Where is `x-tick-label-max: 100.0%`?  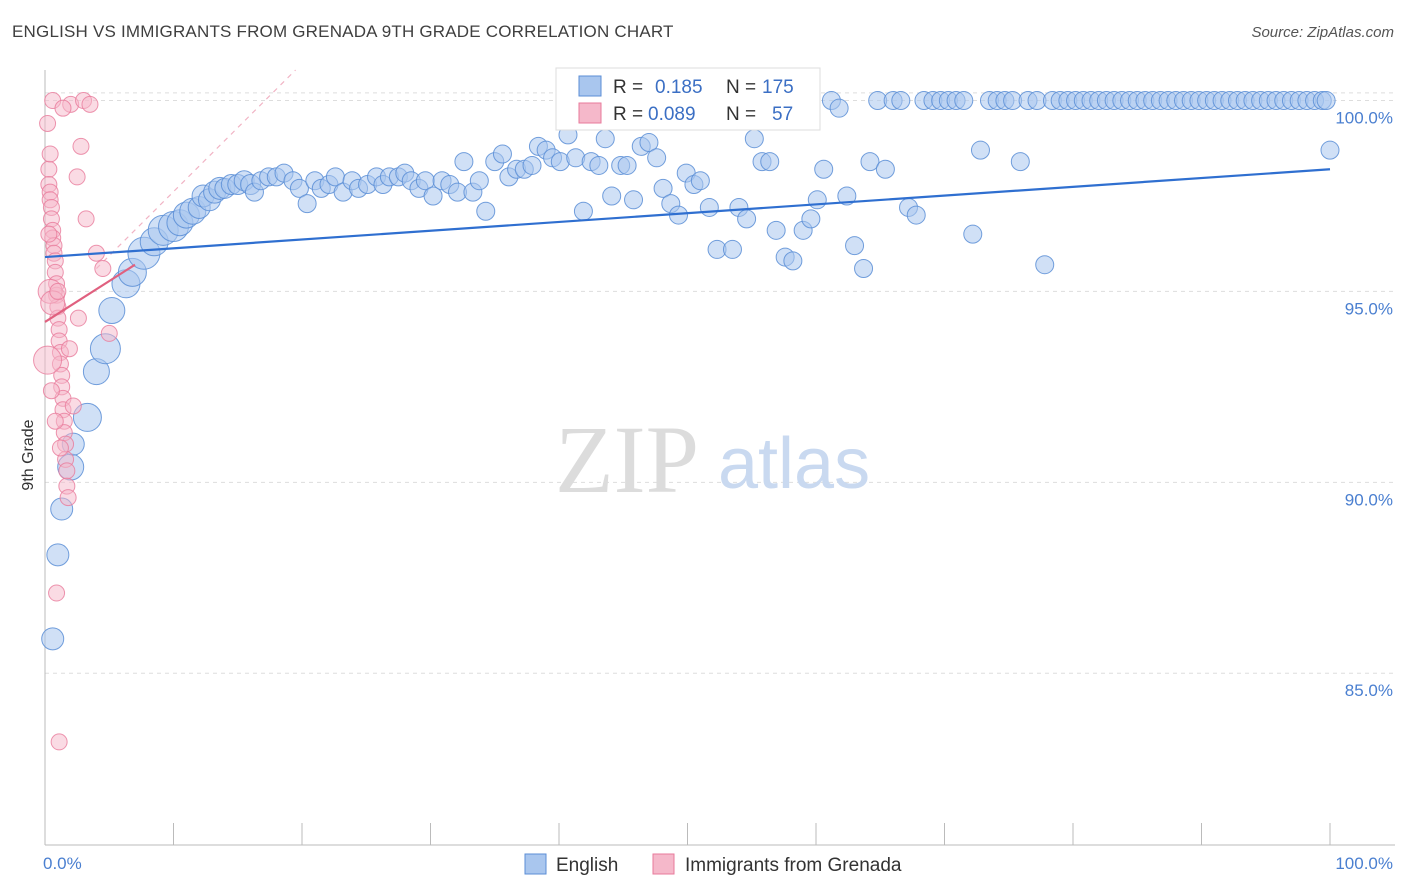 x-tick-label-max: 100.0% is located at coordinates (1364, 863).